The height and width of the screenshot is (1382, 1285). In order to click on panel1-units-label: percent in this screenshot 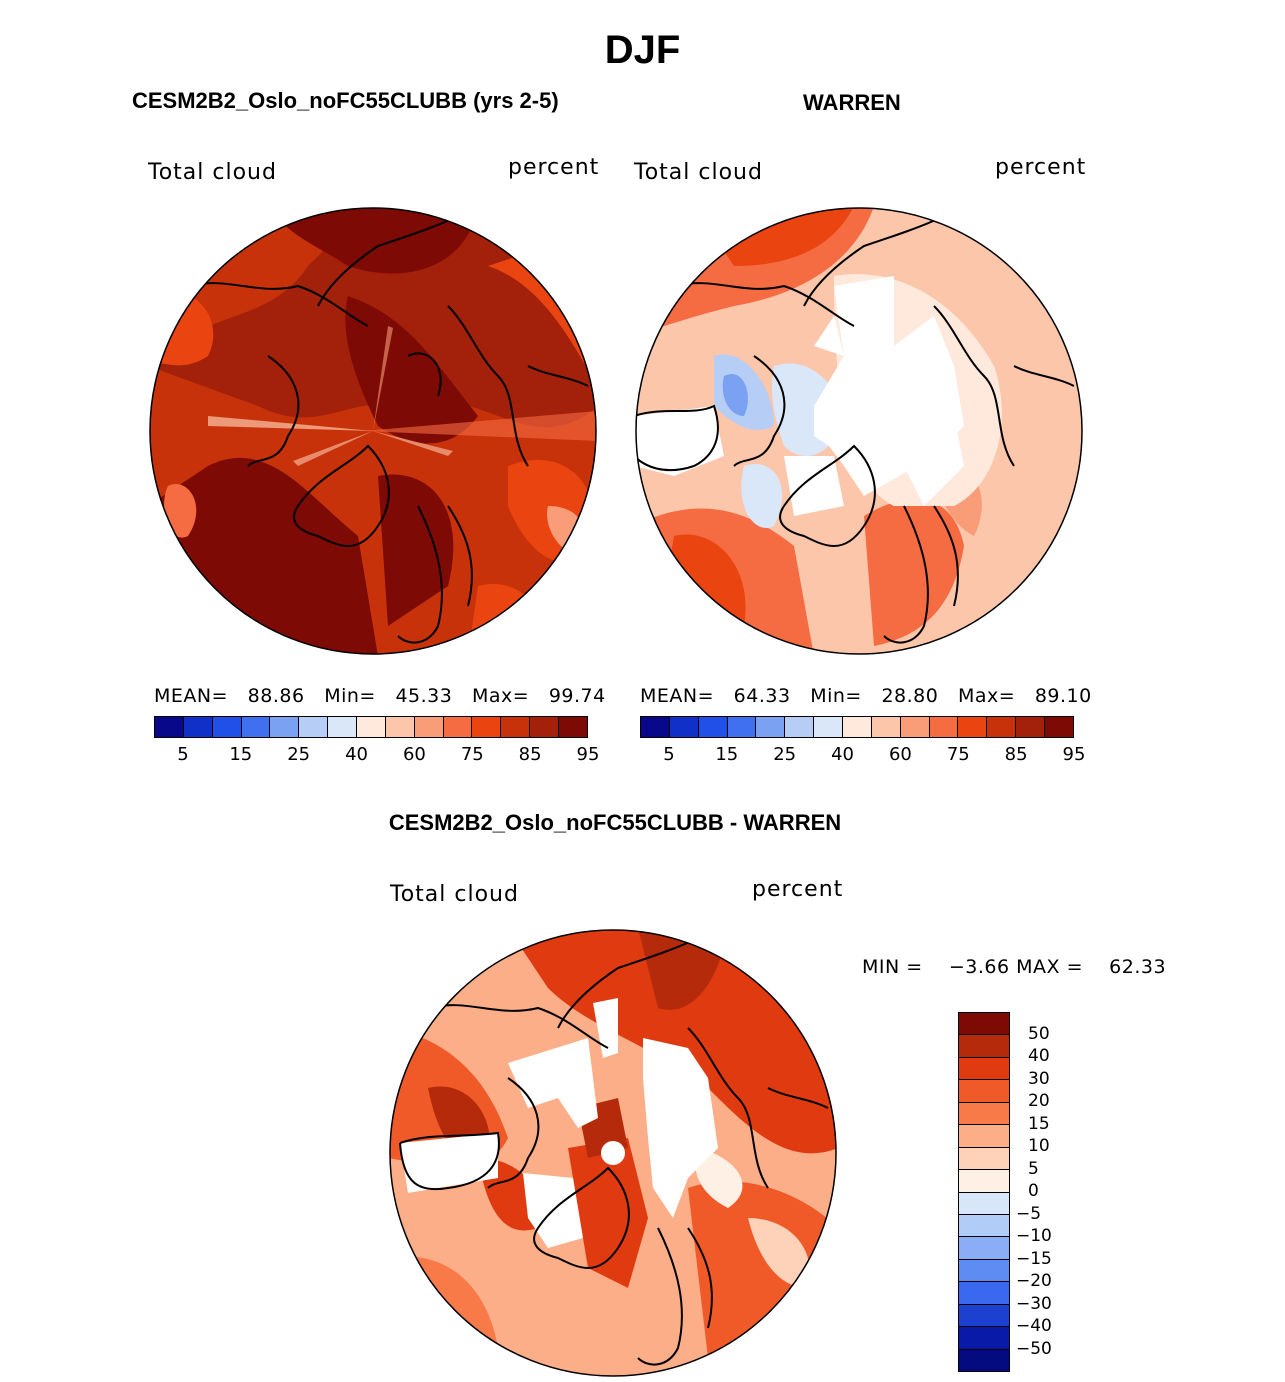, I will do `click(554, 167)`.